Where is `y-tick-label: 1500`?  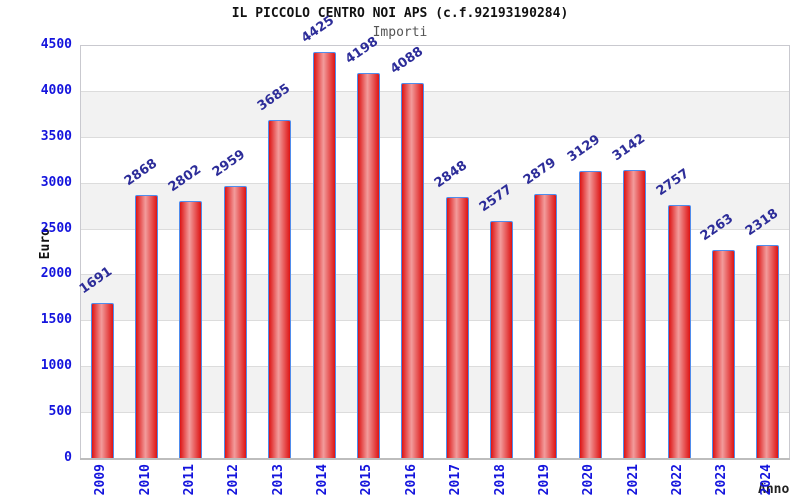 y-tick-label: 1500 is located at coordinates (56, 320).